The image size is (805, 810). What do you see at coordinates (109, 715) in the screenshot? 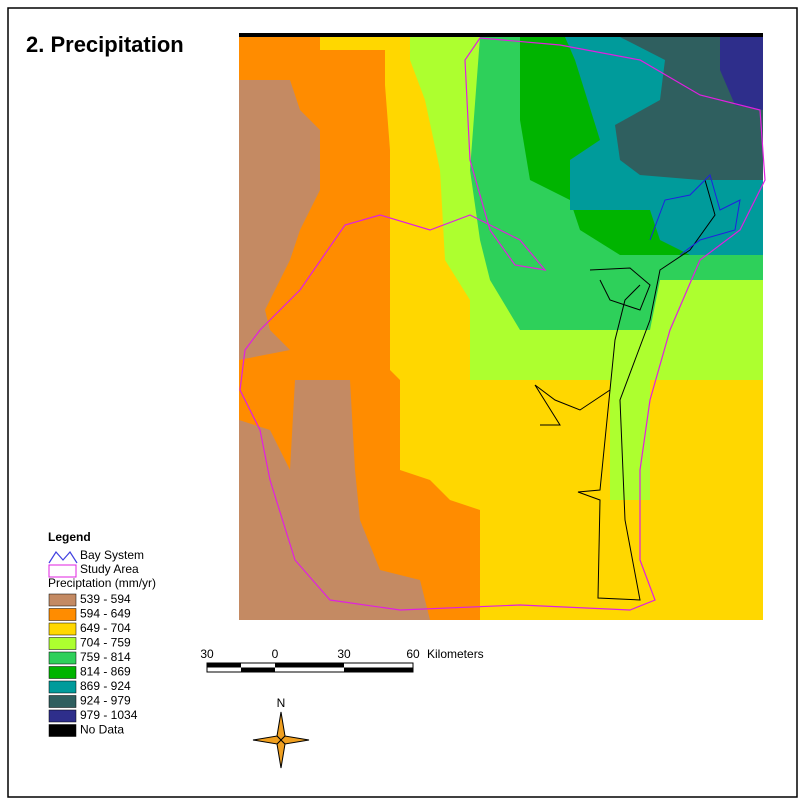
I see `legend-label: 979 - 1034` at bounding box center [109, 715].